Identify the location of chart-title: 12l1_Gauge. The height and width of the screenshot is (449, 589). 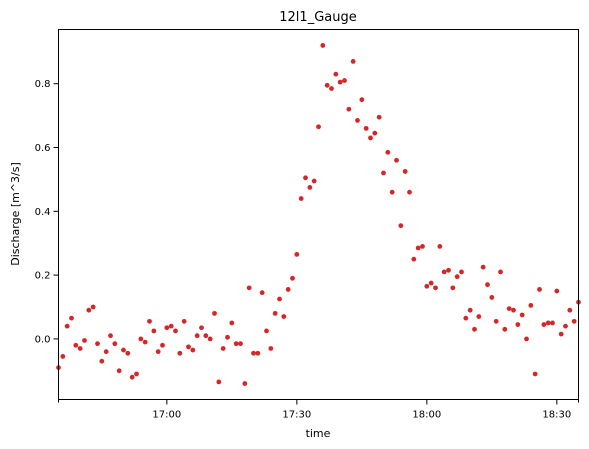
(317, 17).